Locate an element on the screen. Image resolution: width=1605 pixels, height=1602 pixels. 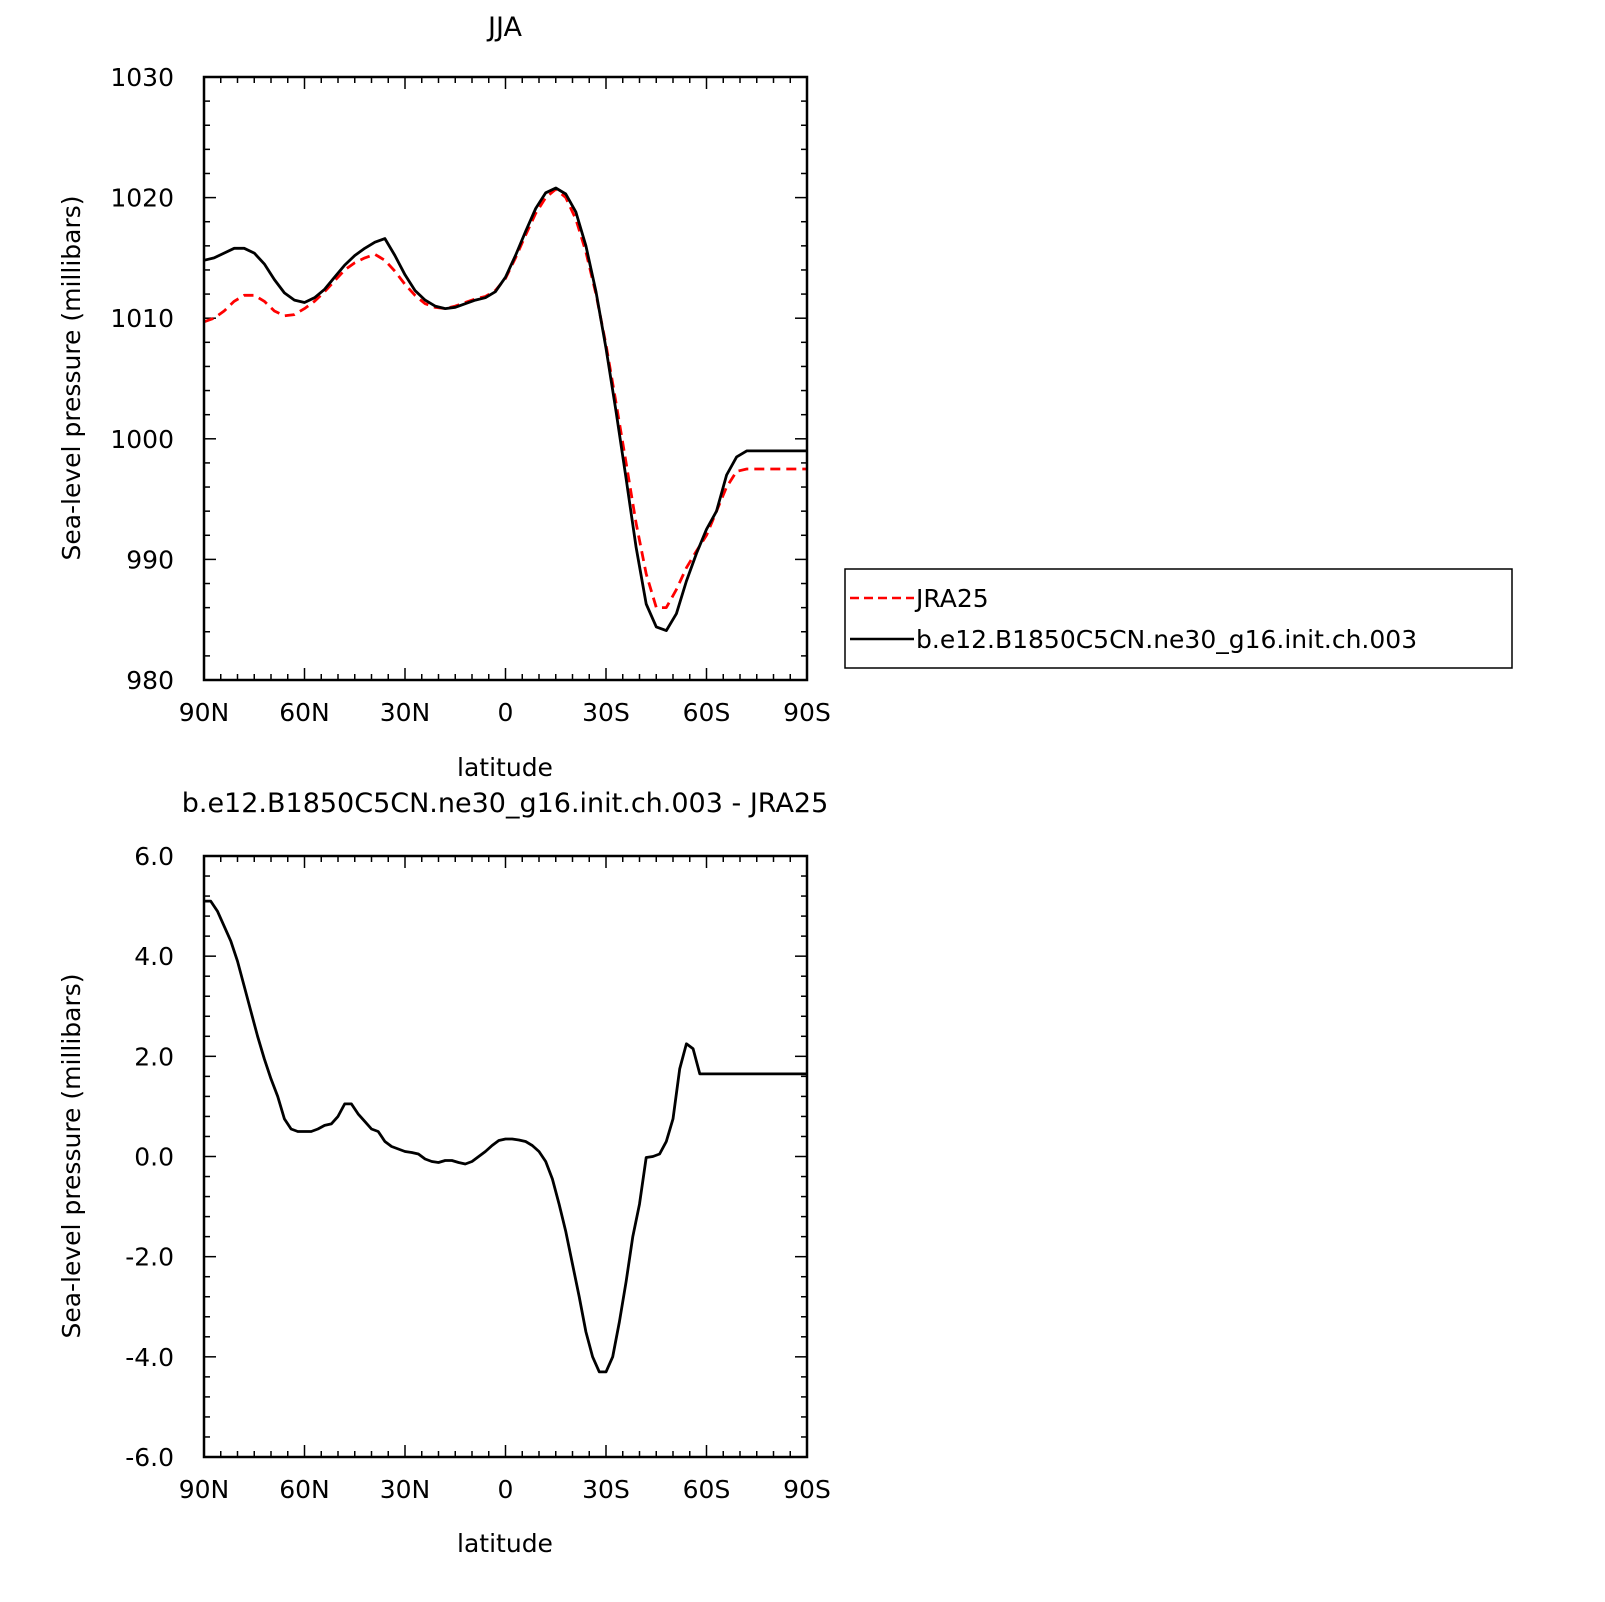
legend-label-jra25: JRA25 is located at coordinates (951, 598).